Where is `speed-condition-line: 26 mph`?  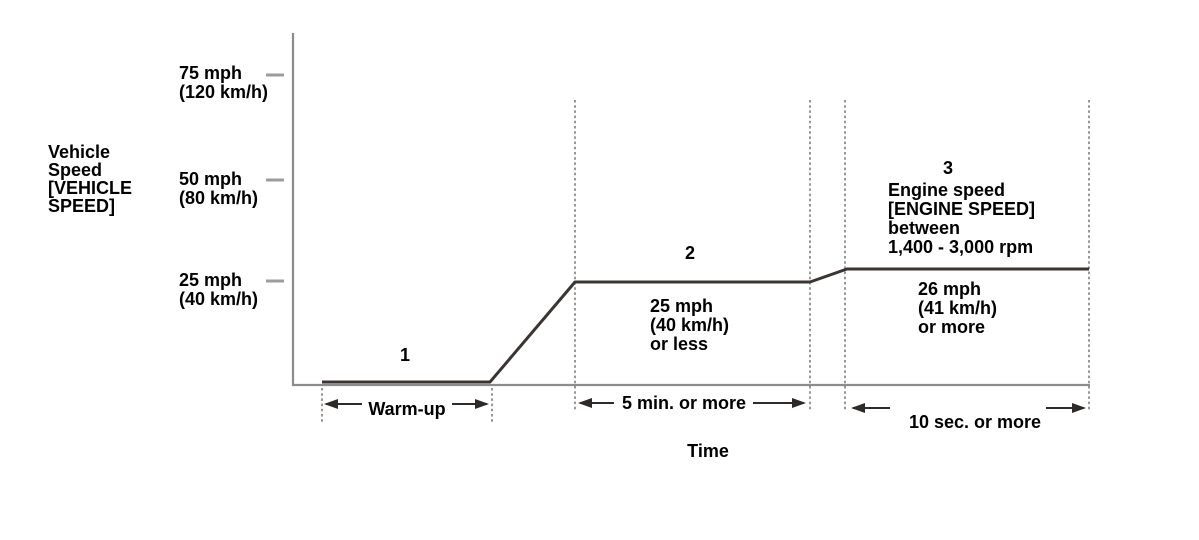 speed-condition-line: 26 mph is located at coordinates (950, 289).